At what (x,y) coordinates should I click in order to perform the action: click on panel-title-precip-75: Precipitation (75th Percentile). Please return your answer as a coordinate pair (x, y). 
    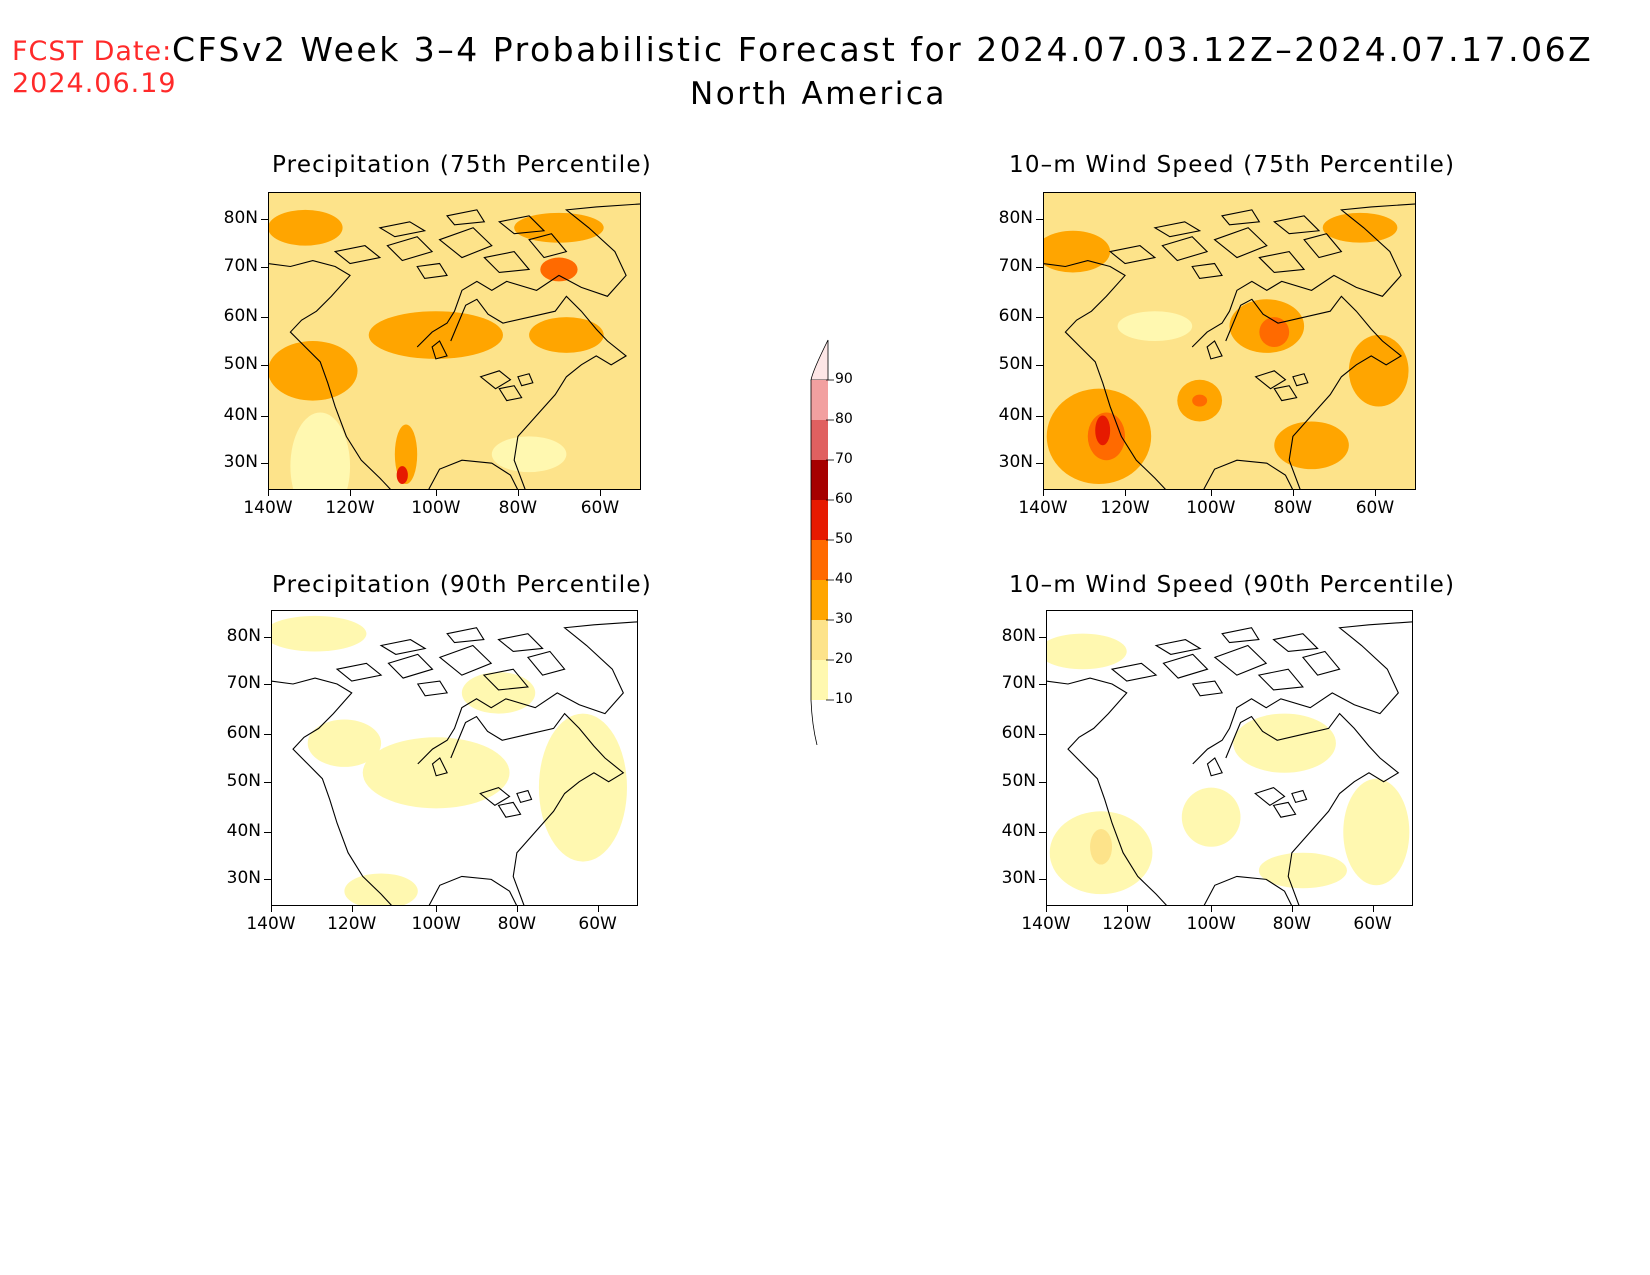
    Looking at the image, I should click on (462, 165).